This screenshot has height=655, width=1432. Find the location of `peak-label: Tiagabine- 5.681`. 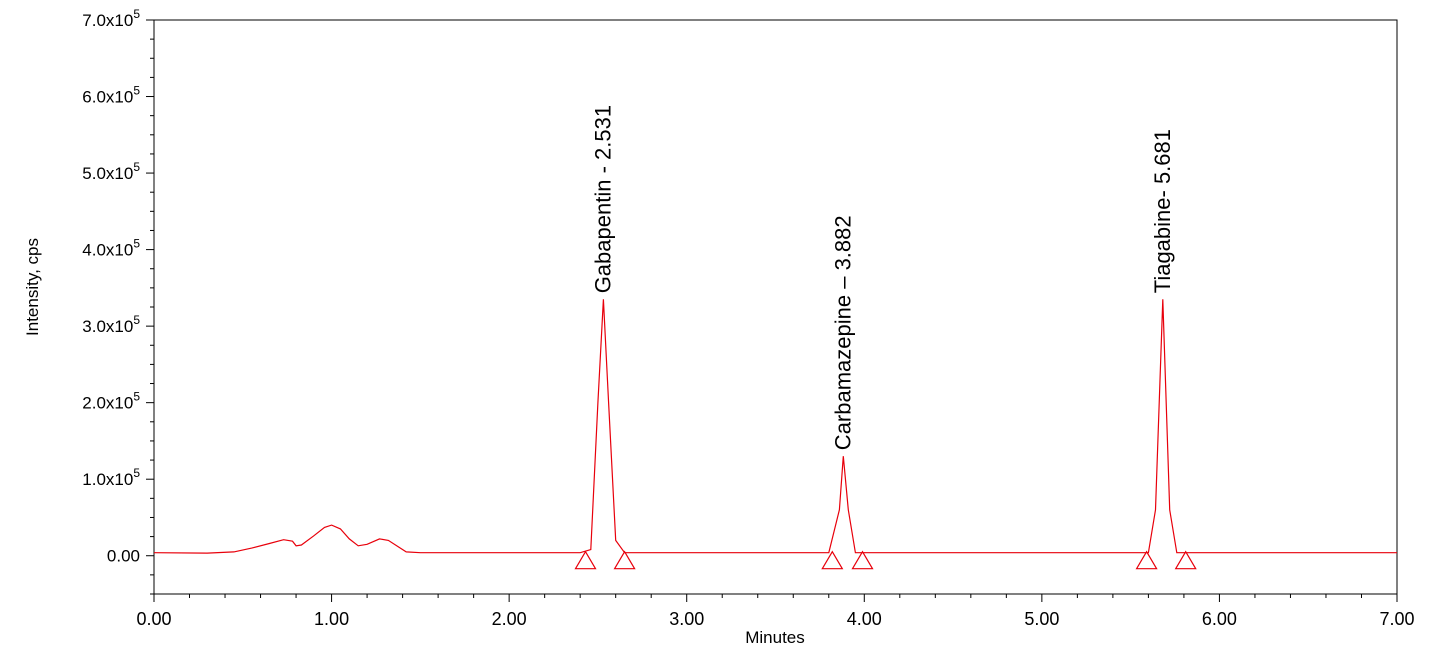

peak-label: Tiagabine- 5.681 is located at coordinates (1162, 211).